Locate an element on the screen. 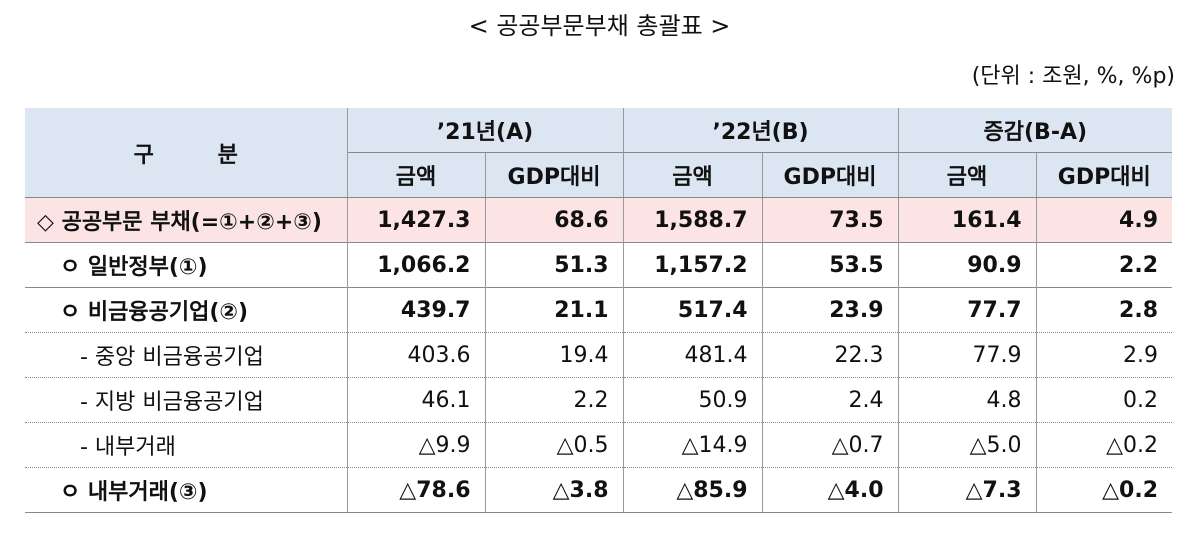 This screenshot has width=1199, height=553. subheader-row: 금액 GDP대비 금액 GDP대비 금액 GDP대비 is located at coordinates (599, 175).